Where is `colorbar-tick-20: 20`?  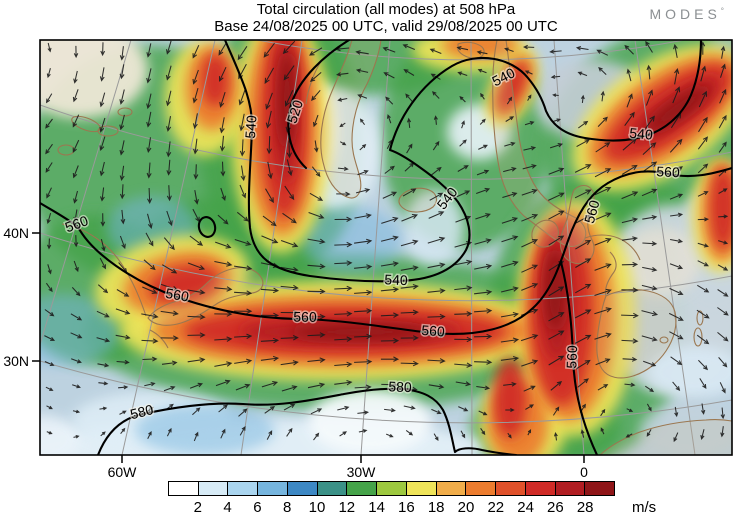 colorbar-tick-20: 20 is located at coordinates (466, 507).